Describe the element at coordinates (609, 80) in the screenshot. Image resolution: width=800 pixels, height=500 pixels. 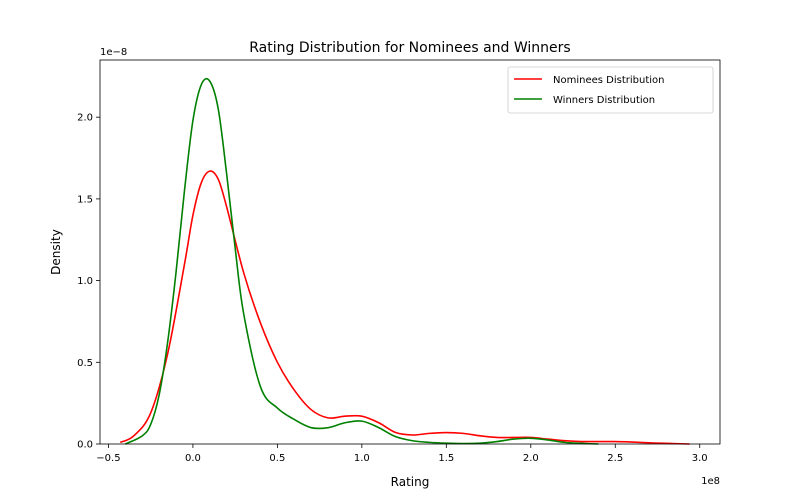
I see `legend-label: Nominees Distribution` at that location.